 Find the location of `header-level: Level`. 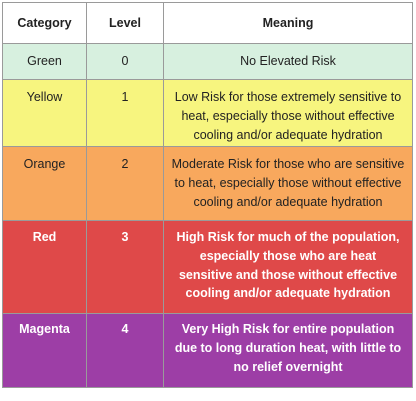

header-level: Level is located at coordinates (125, 23).